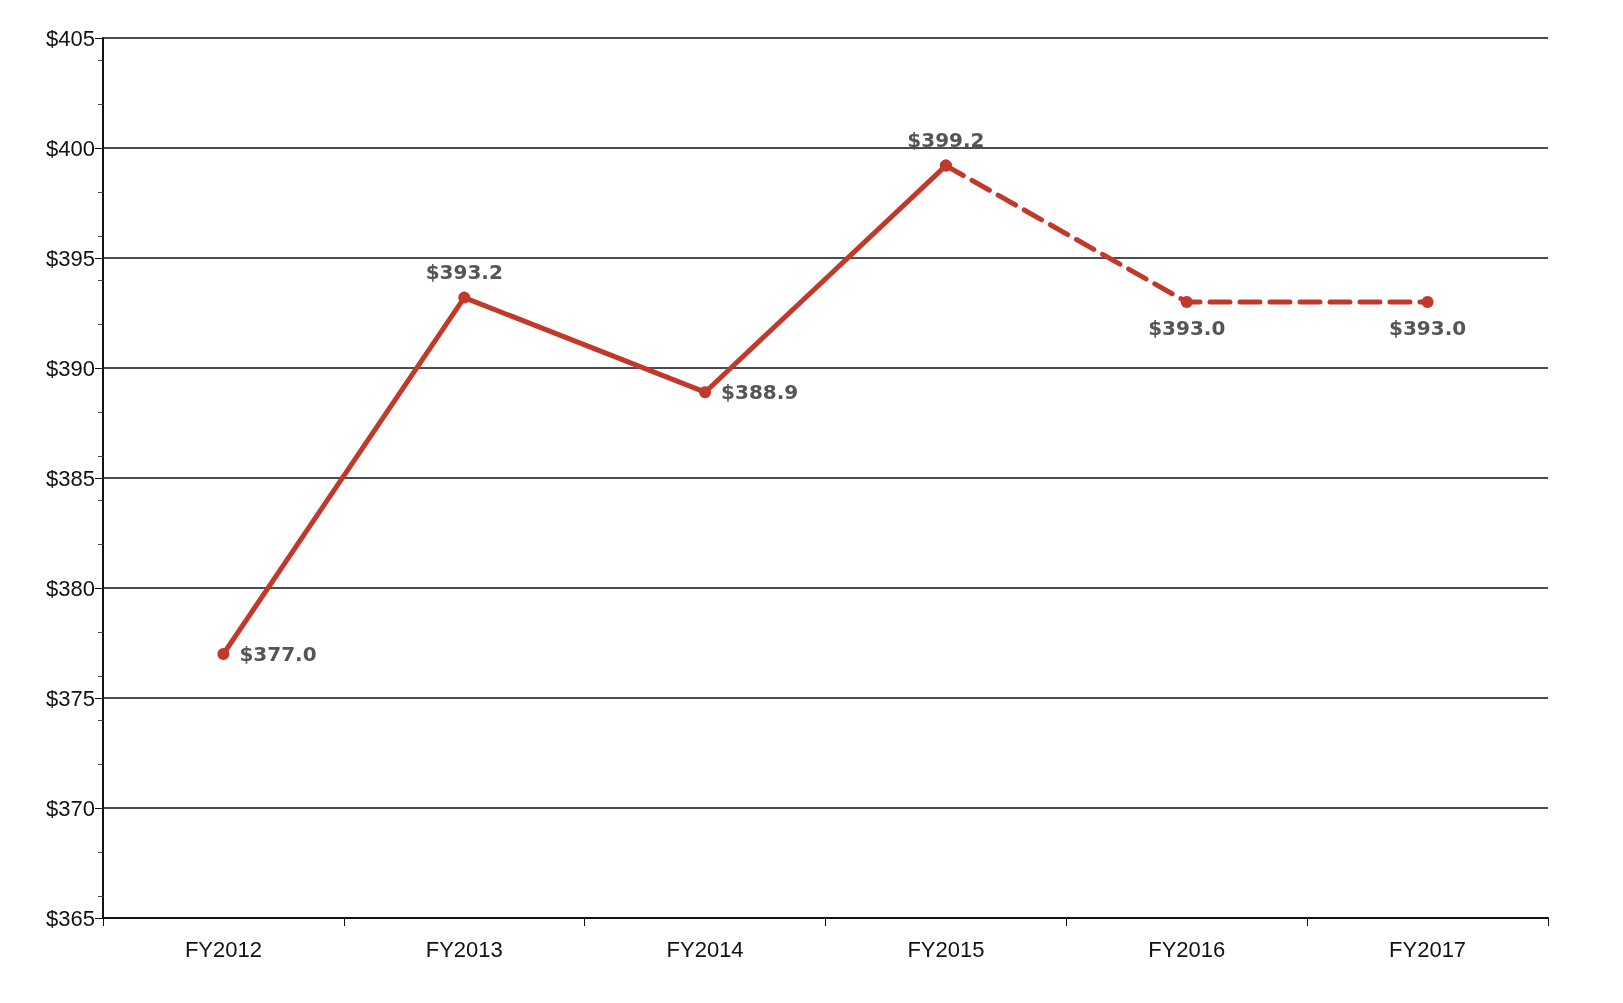 The height and width of the screenshot is (1003, 1623). I want to click on y-tick-label: $385, so click(70, 478).